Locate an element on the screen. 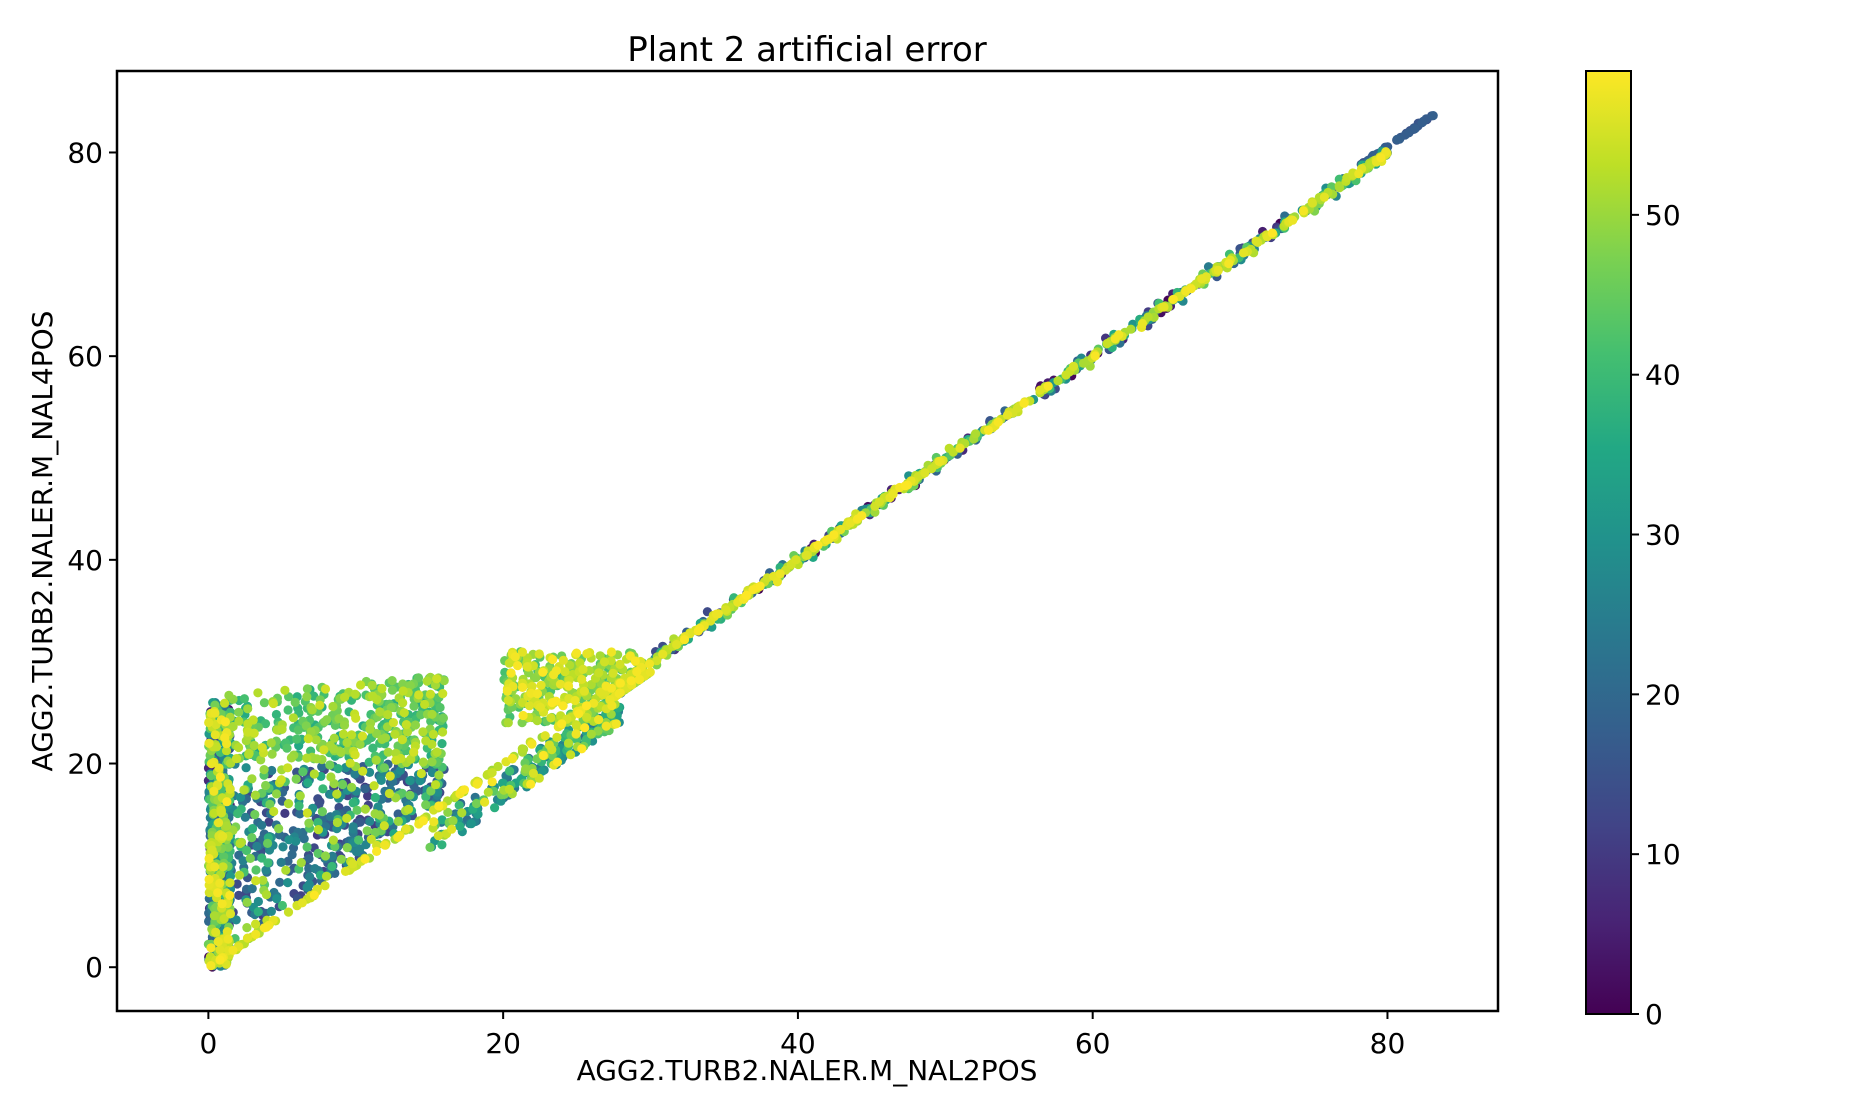  y-tick-label: 20 is located at coordinates (85, 764).